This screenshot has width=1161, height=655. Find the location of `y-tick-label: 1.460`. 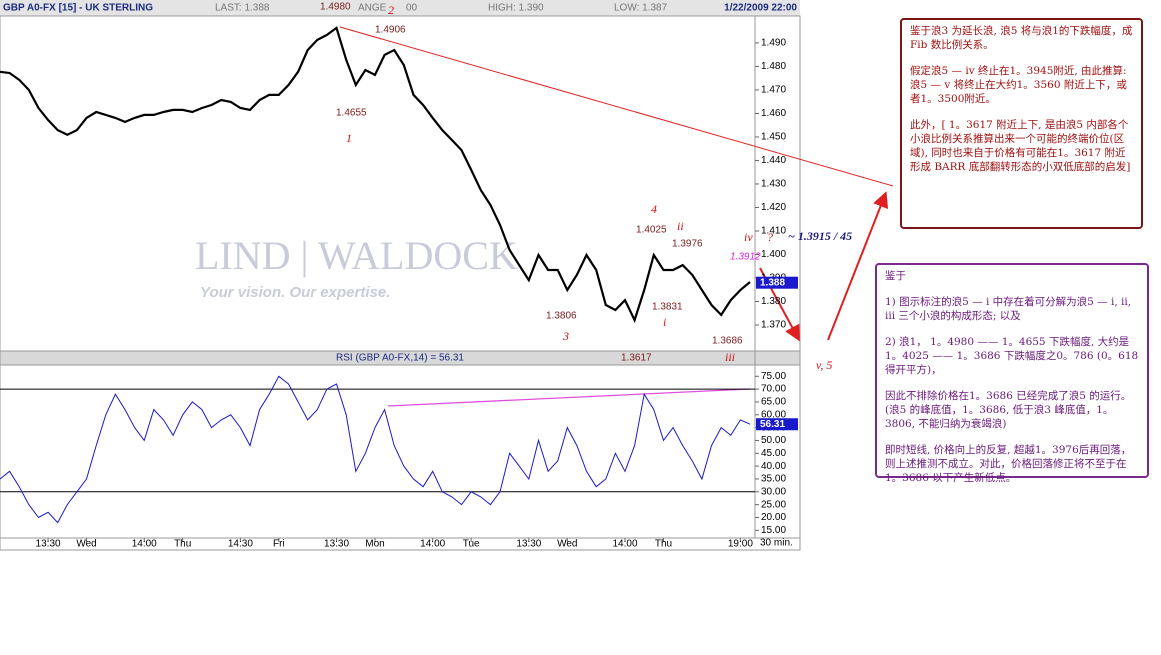

y-tick-label: 1.460 is located at coordinates (773, 113).